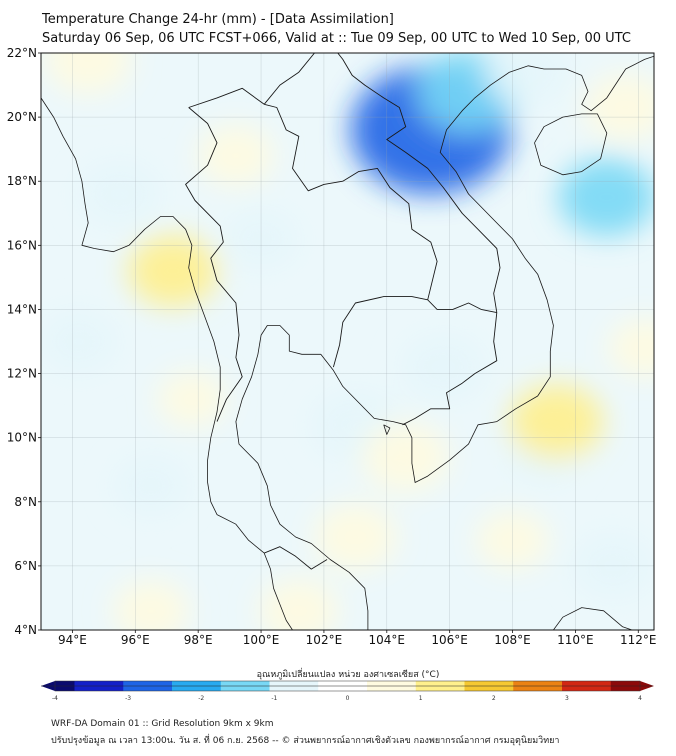  What do you see at coordinates (571, 144) in the screenshot?
I see `coastline-hainan` at bounding box center [571, 144].